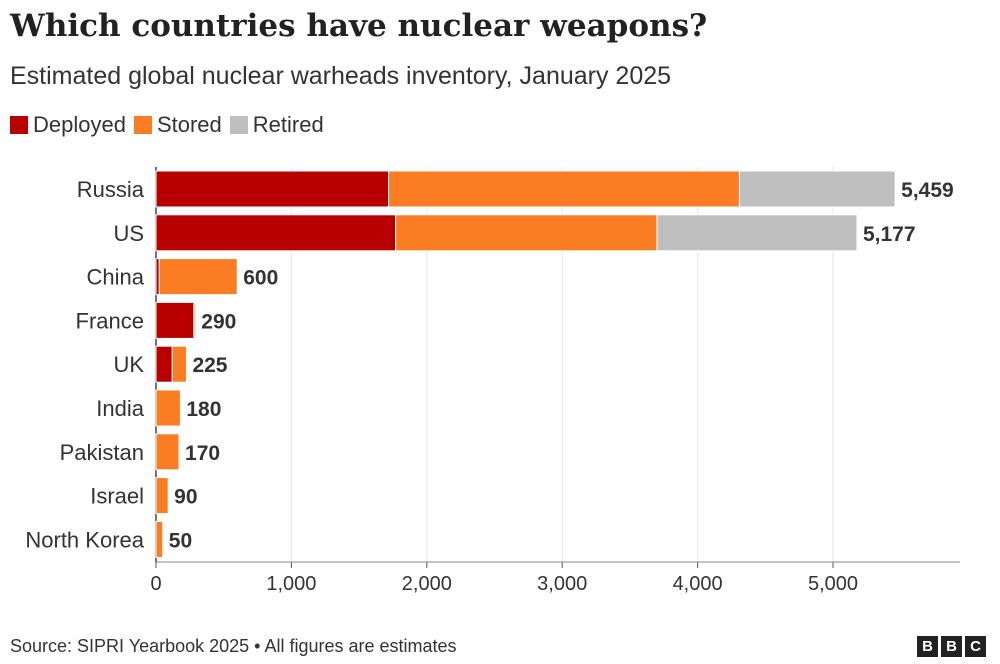 This screenshot has width=1000, height=664. I want to click on category-label: Pakistan, so click(102, 452).